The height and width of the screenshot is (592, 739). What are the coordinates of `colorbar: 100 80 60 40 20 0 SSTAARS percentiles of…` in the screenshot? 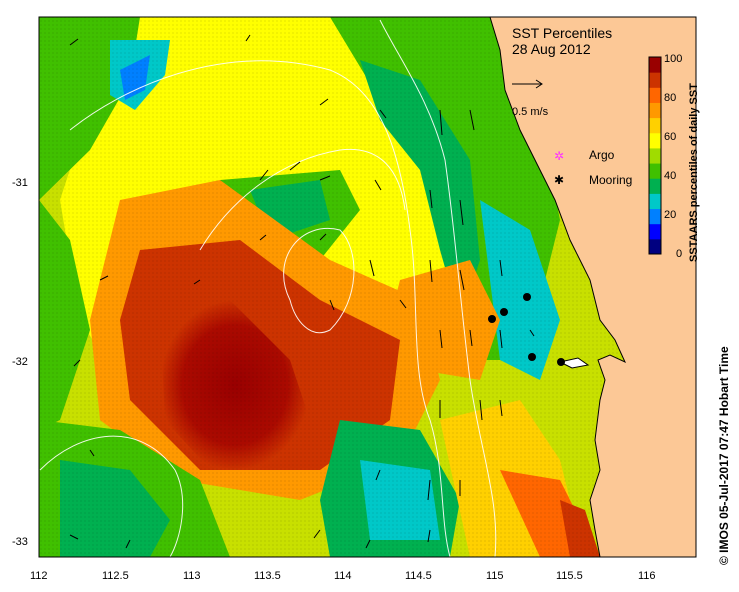 It's located at (674, 157).